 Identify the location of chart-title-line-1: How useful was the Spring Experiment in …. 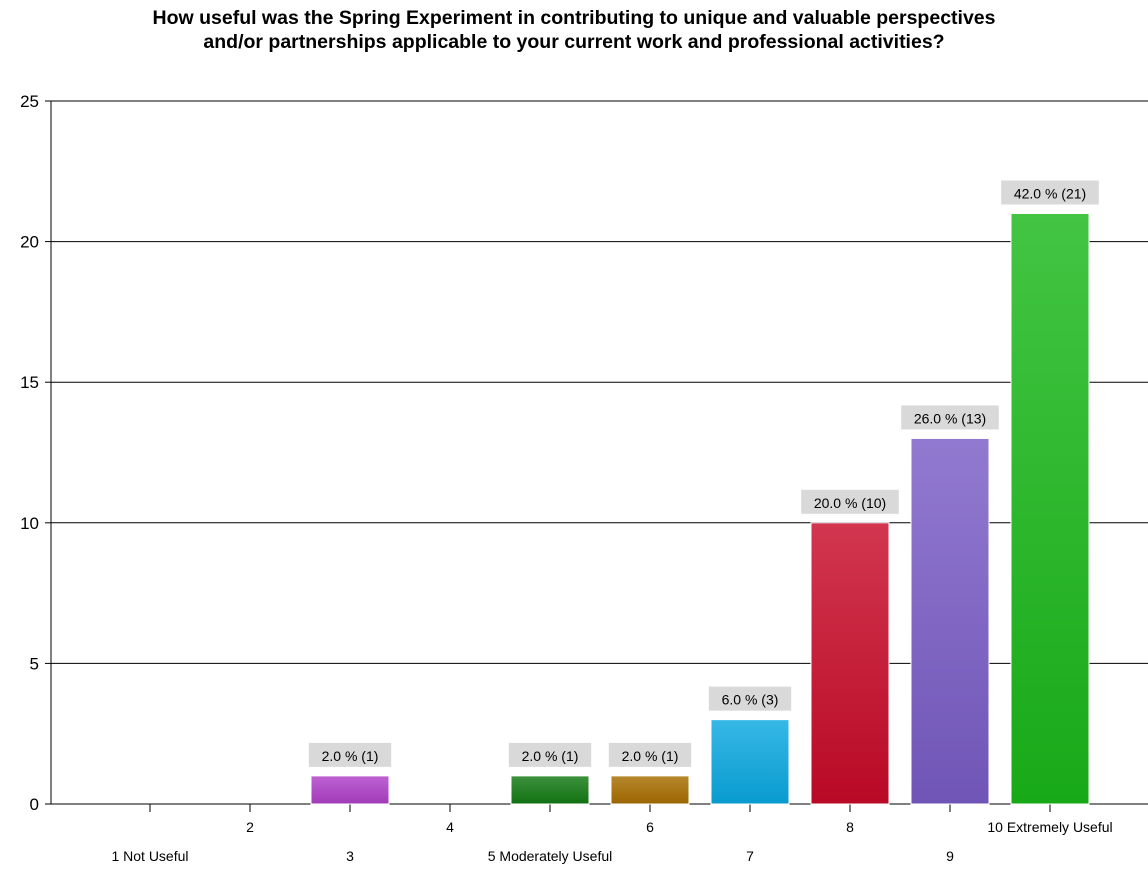
(574, 18).